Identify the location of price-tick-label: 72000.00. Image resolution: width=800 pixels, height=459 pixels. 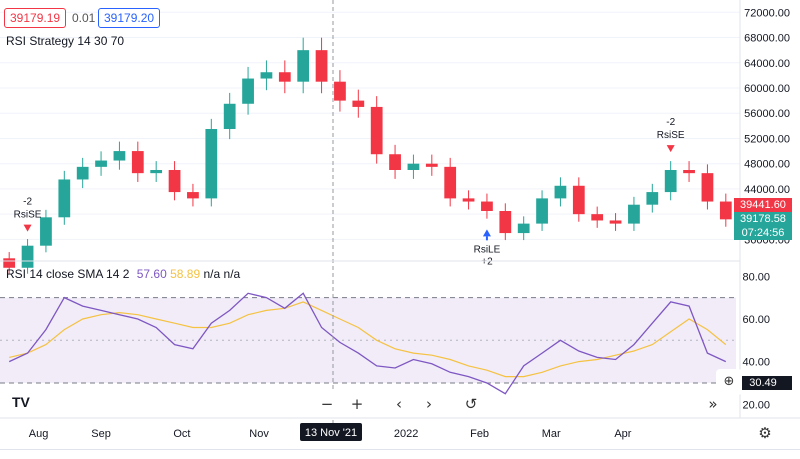
(767, 13).